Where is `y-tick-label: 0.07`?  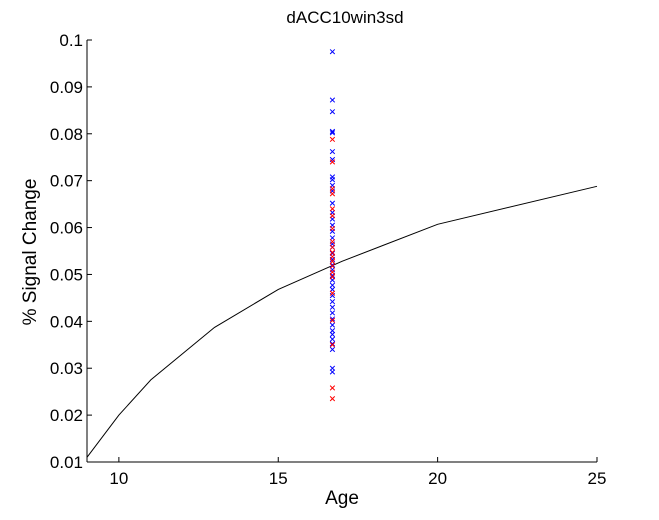
y-tick-label: 0.07 is located at coordinates (66, 181).